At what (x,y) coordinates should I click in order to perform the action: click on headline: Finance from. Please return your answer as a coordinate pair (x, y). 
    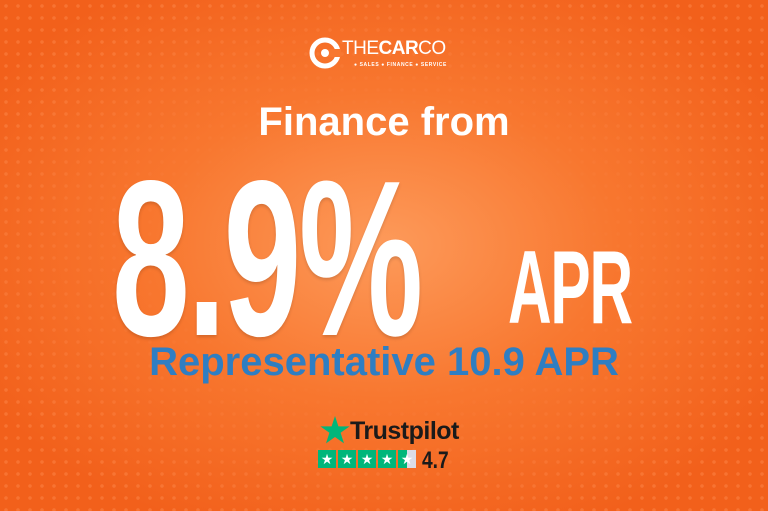
    Looking at the image, I should click on (384, 122).